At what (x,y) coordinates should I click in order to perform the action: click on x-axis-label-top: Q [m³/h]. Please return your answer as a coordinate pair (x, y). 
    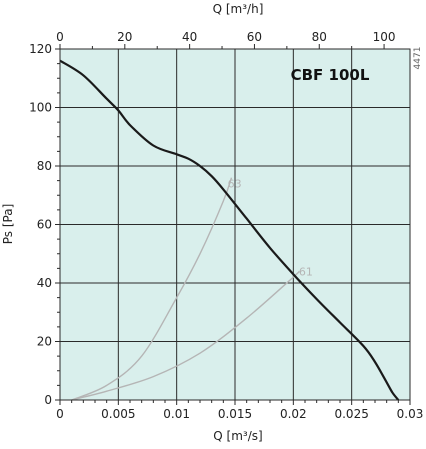
    Looking at the image, I should click on (238, 9).